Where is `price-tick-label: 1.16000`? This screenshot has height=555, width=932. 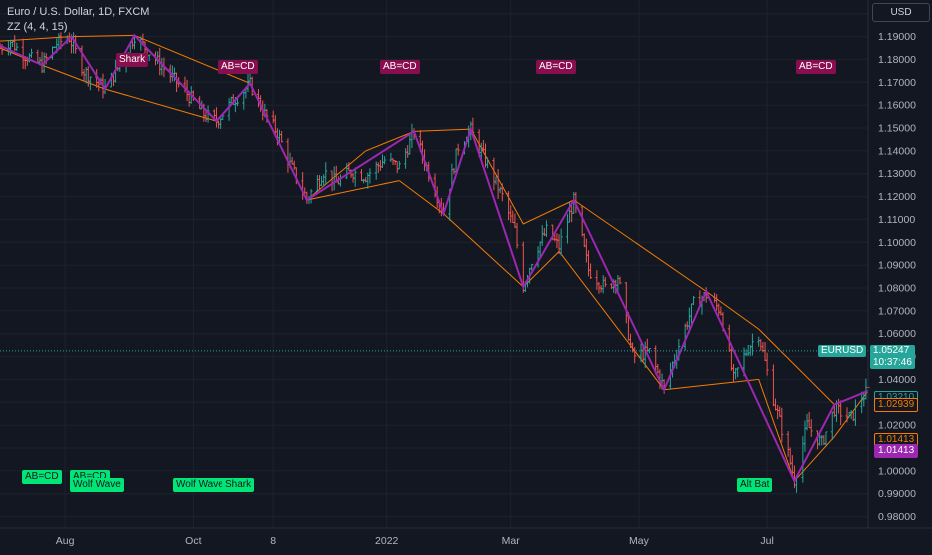
price-tick-label: 1.16000 is located at coordinates (897, 106).